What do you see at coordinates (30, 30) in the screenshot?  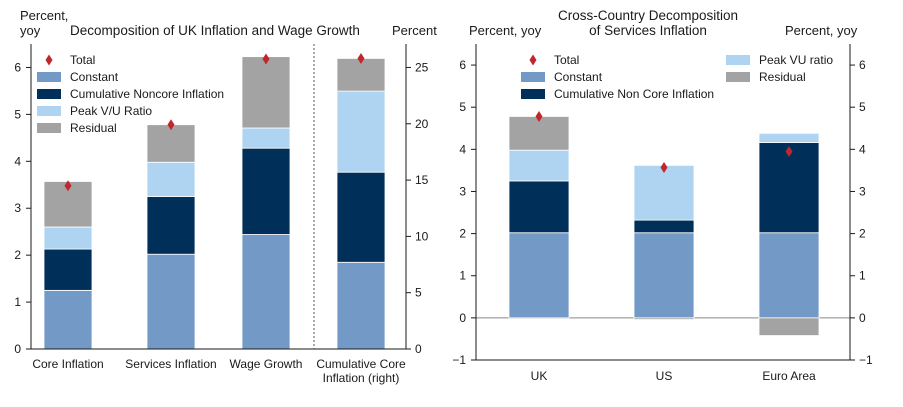 I see `left-y-label-line2: yoy` at bounding box center [30, 30].